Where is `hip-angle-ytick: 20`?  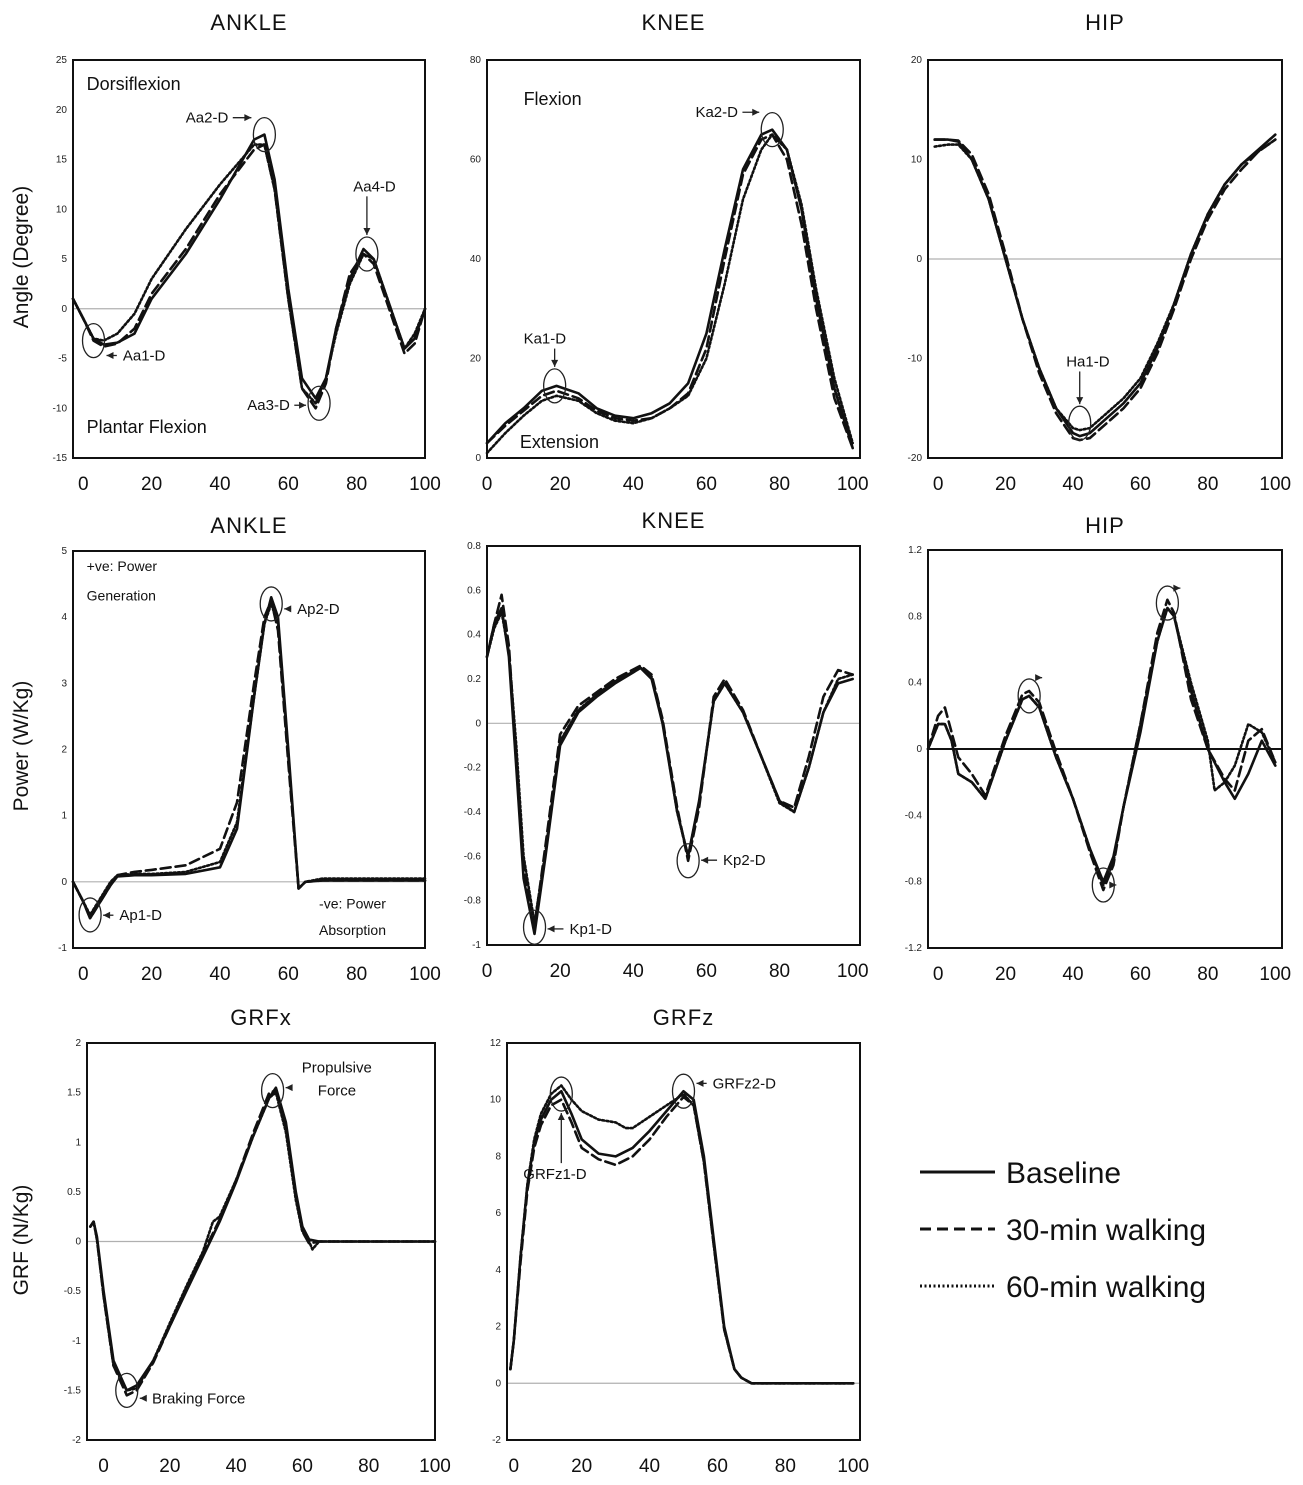 hip-angle-ytick: 20 is located at coordinates (917, 60).